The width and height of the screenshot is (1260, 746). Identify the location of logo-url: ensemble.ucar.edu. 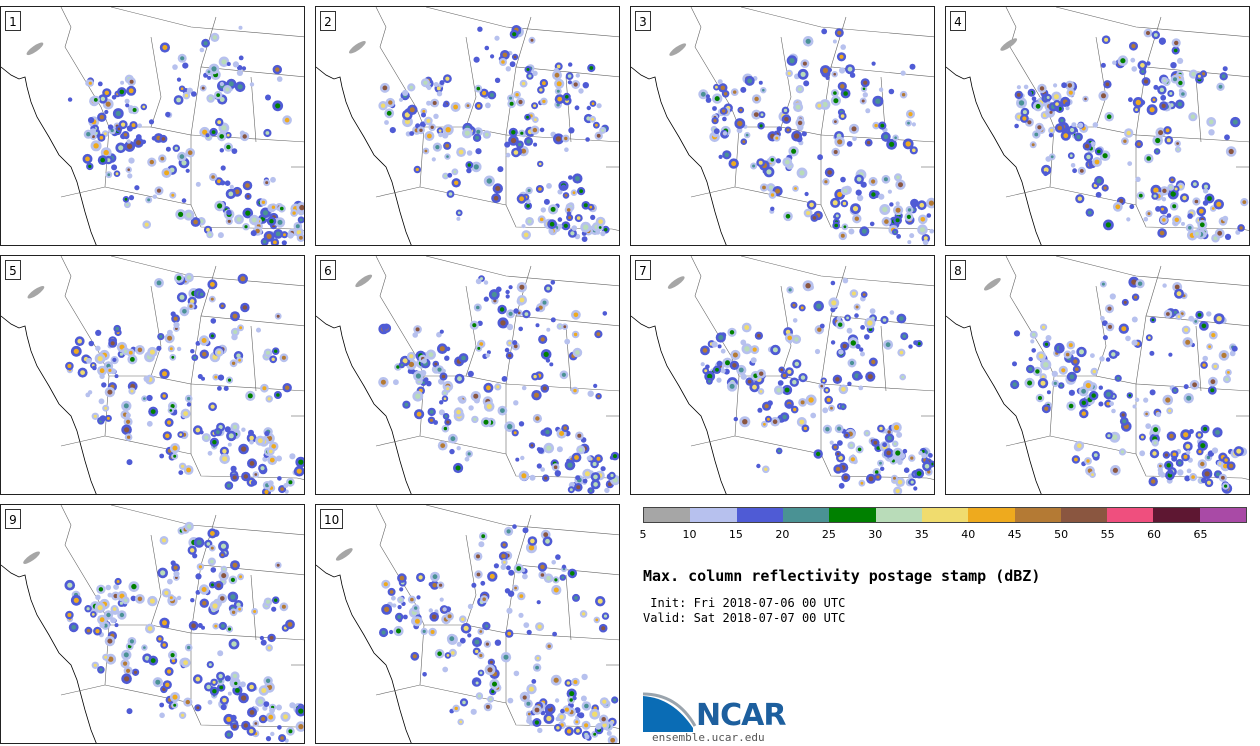
(708, 737).